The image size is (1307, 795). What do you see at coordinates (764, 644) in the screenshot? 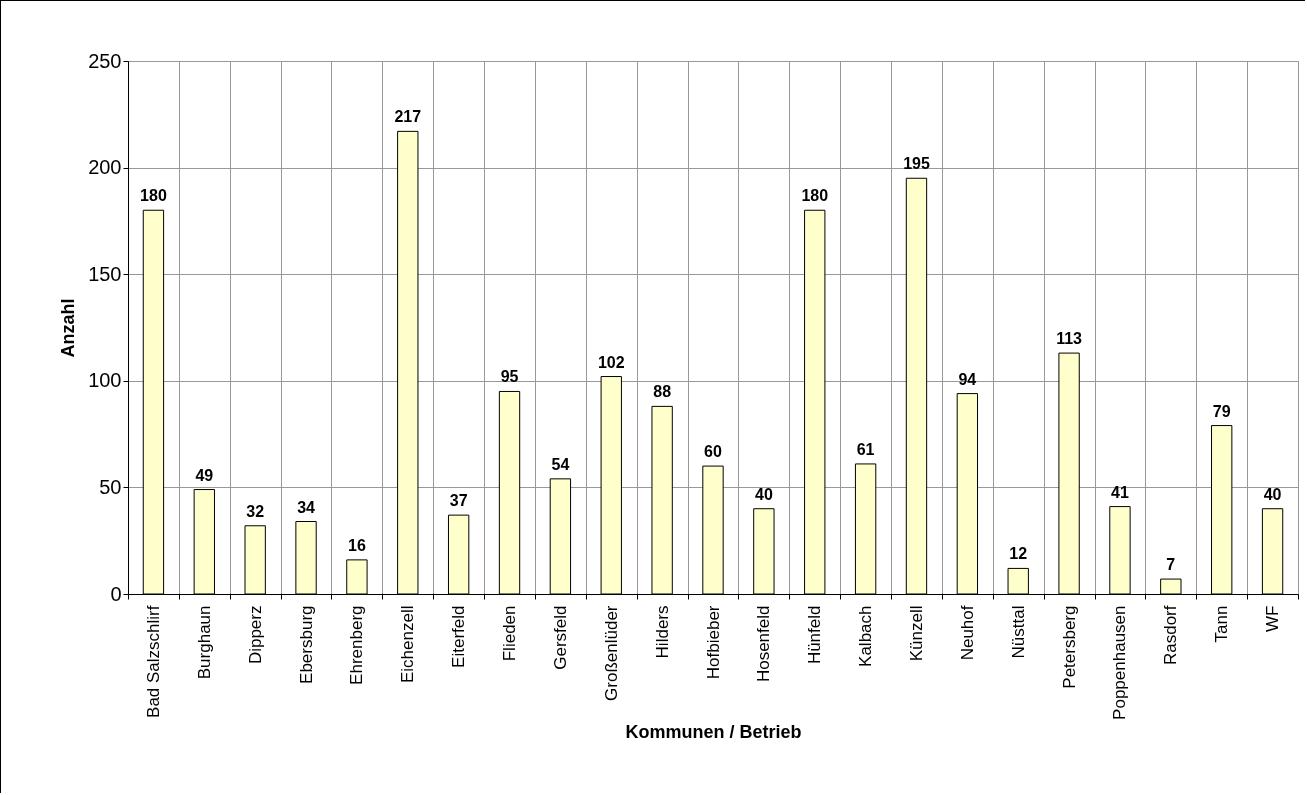
I see `x-tick-label: Hosenfeld` at bounding box center [764, 644].